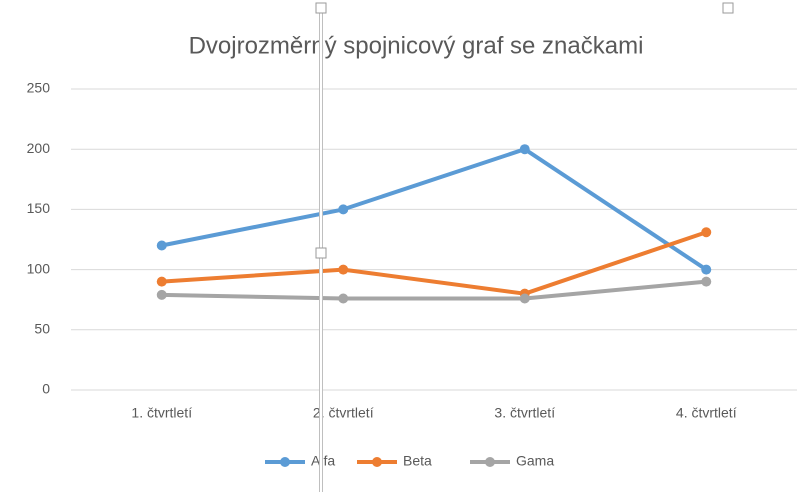 Image resolution: width=808 pixels, height=492 pixels. Describe the element at coordinates (416, 45) in the screenshot. I see `chart-title: Dvojrozměrný spojnicový graf se značkami` at that location.